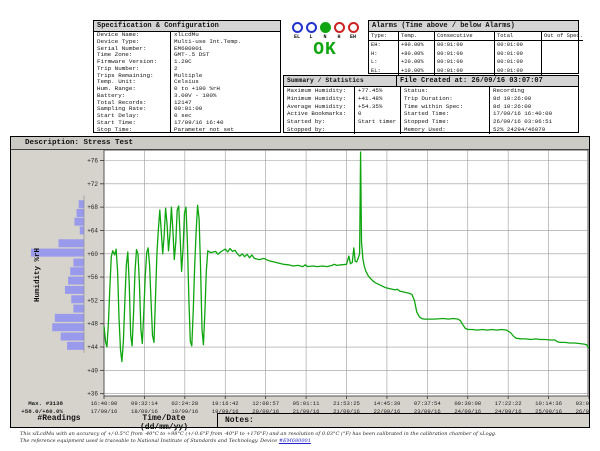 The width and height of the screenshot is (600, 451). What do you see at coordinates (132, 123) in the screenshot?
I see `spec-label: Start Time:` at bounding box center [132, 123].